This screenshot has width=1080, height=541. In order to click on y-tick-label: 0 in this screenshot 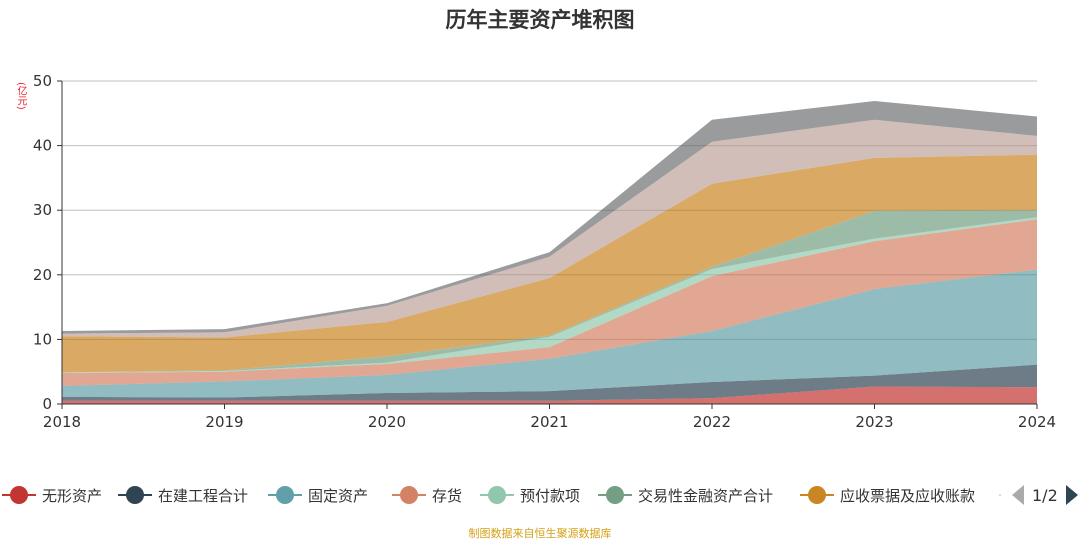, I will do `click(47, 404)`.